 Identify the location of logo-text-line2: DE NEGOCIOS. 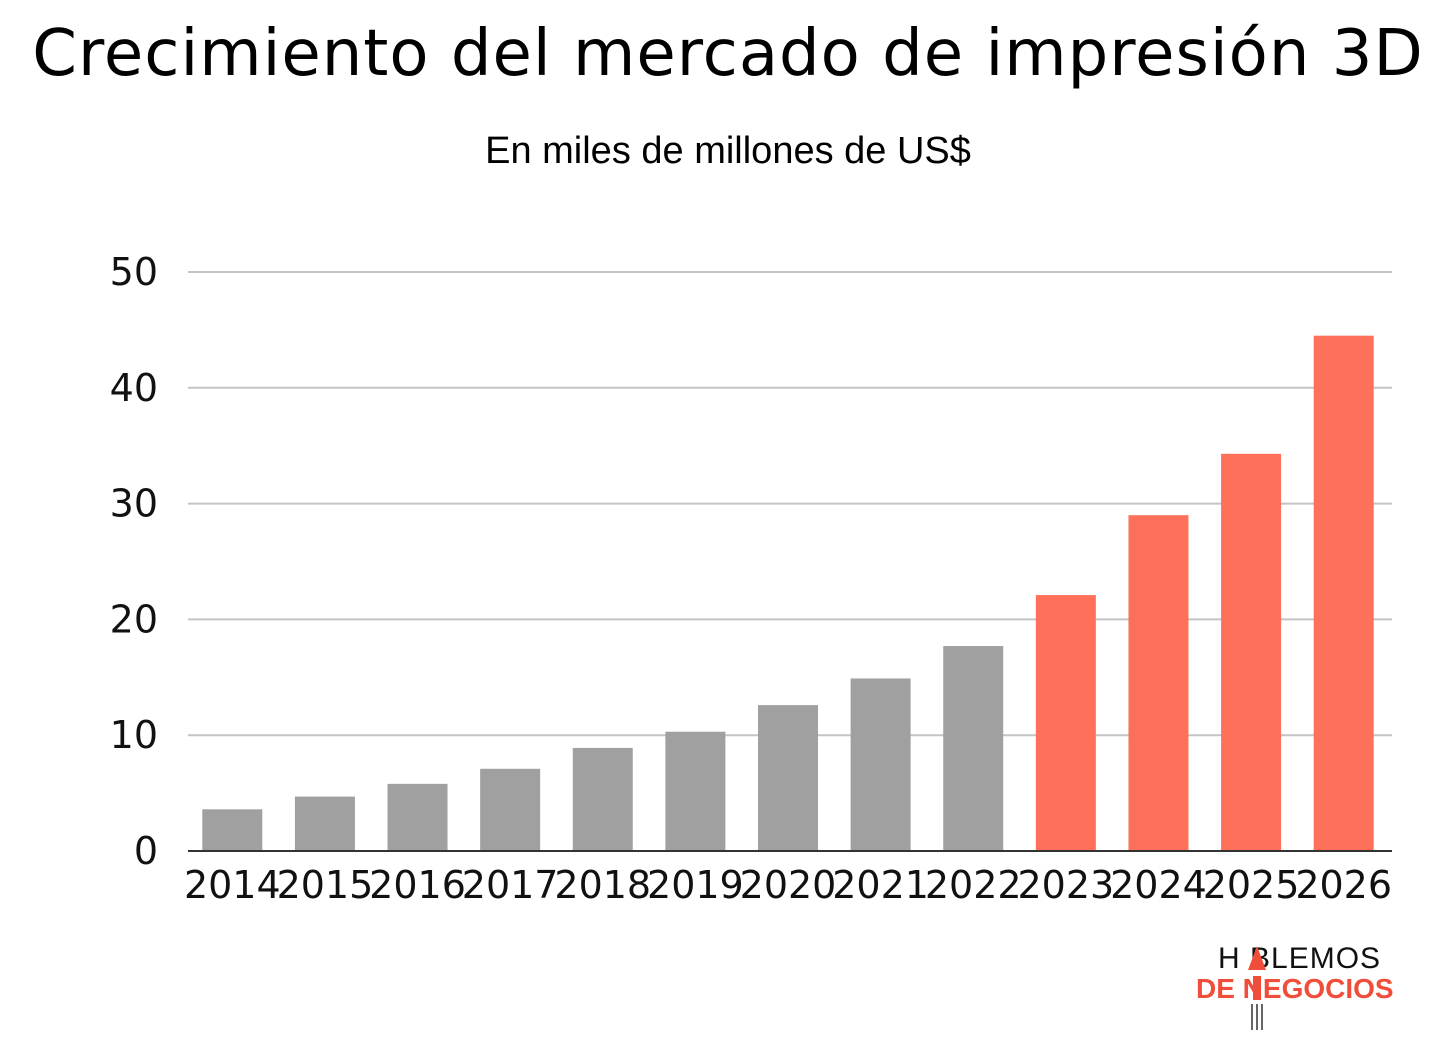
(1295, 988).